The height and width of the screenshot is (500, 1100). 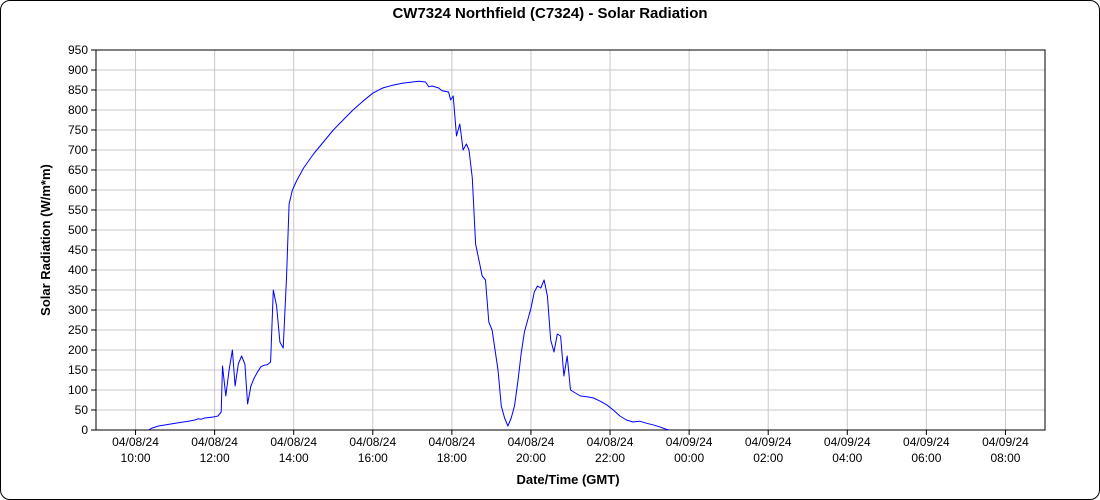 What do you see at coordinates (610, 458) in the screenshot?
I see `x-tick-time-label: 22:00` at bounding box center [610, 458].